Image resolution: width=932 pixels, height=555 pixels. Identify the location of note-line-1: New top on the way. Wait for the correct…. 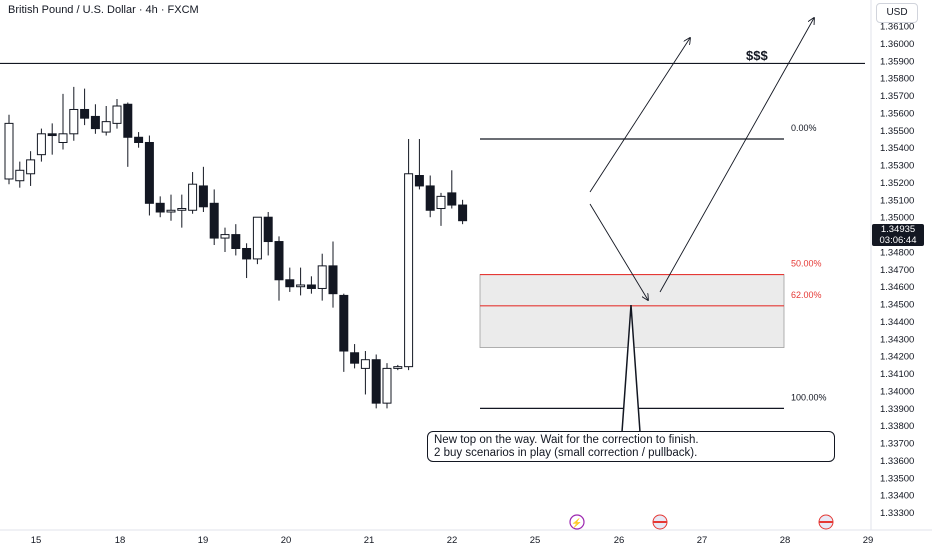
(566, 440).